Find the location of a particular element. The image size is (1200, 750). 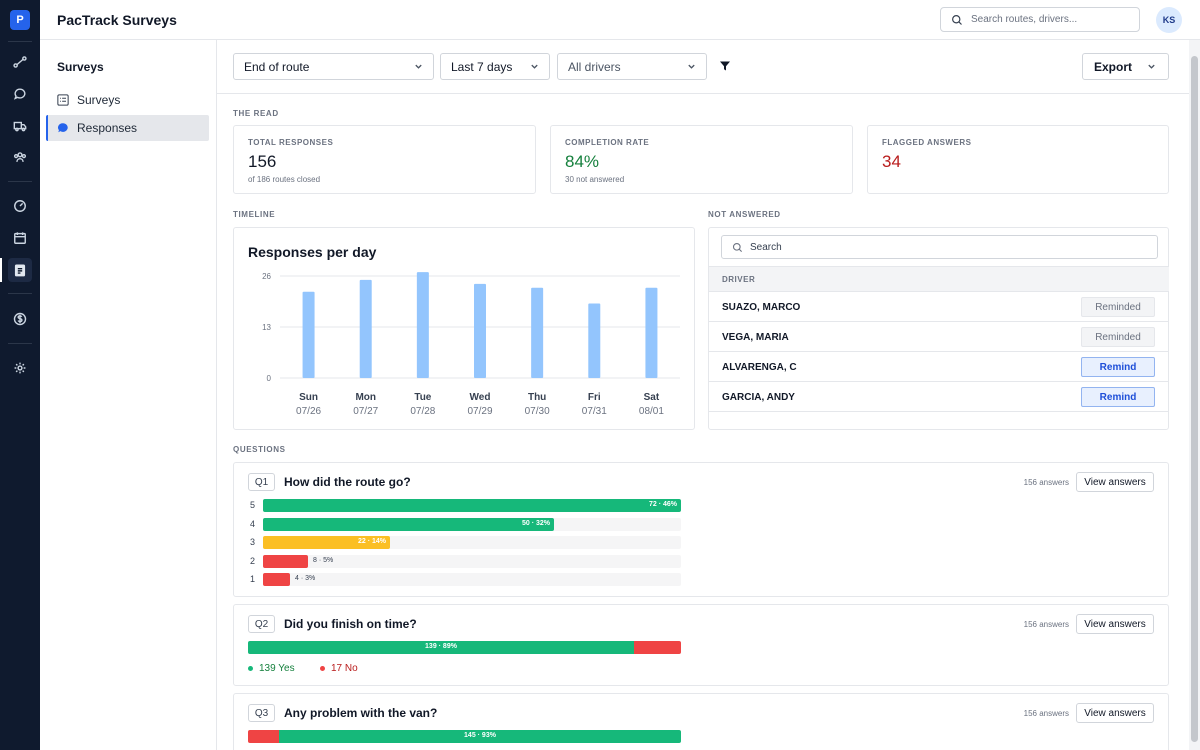

rating-score: 4 is located at coordinates (253, 523).